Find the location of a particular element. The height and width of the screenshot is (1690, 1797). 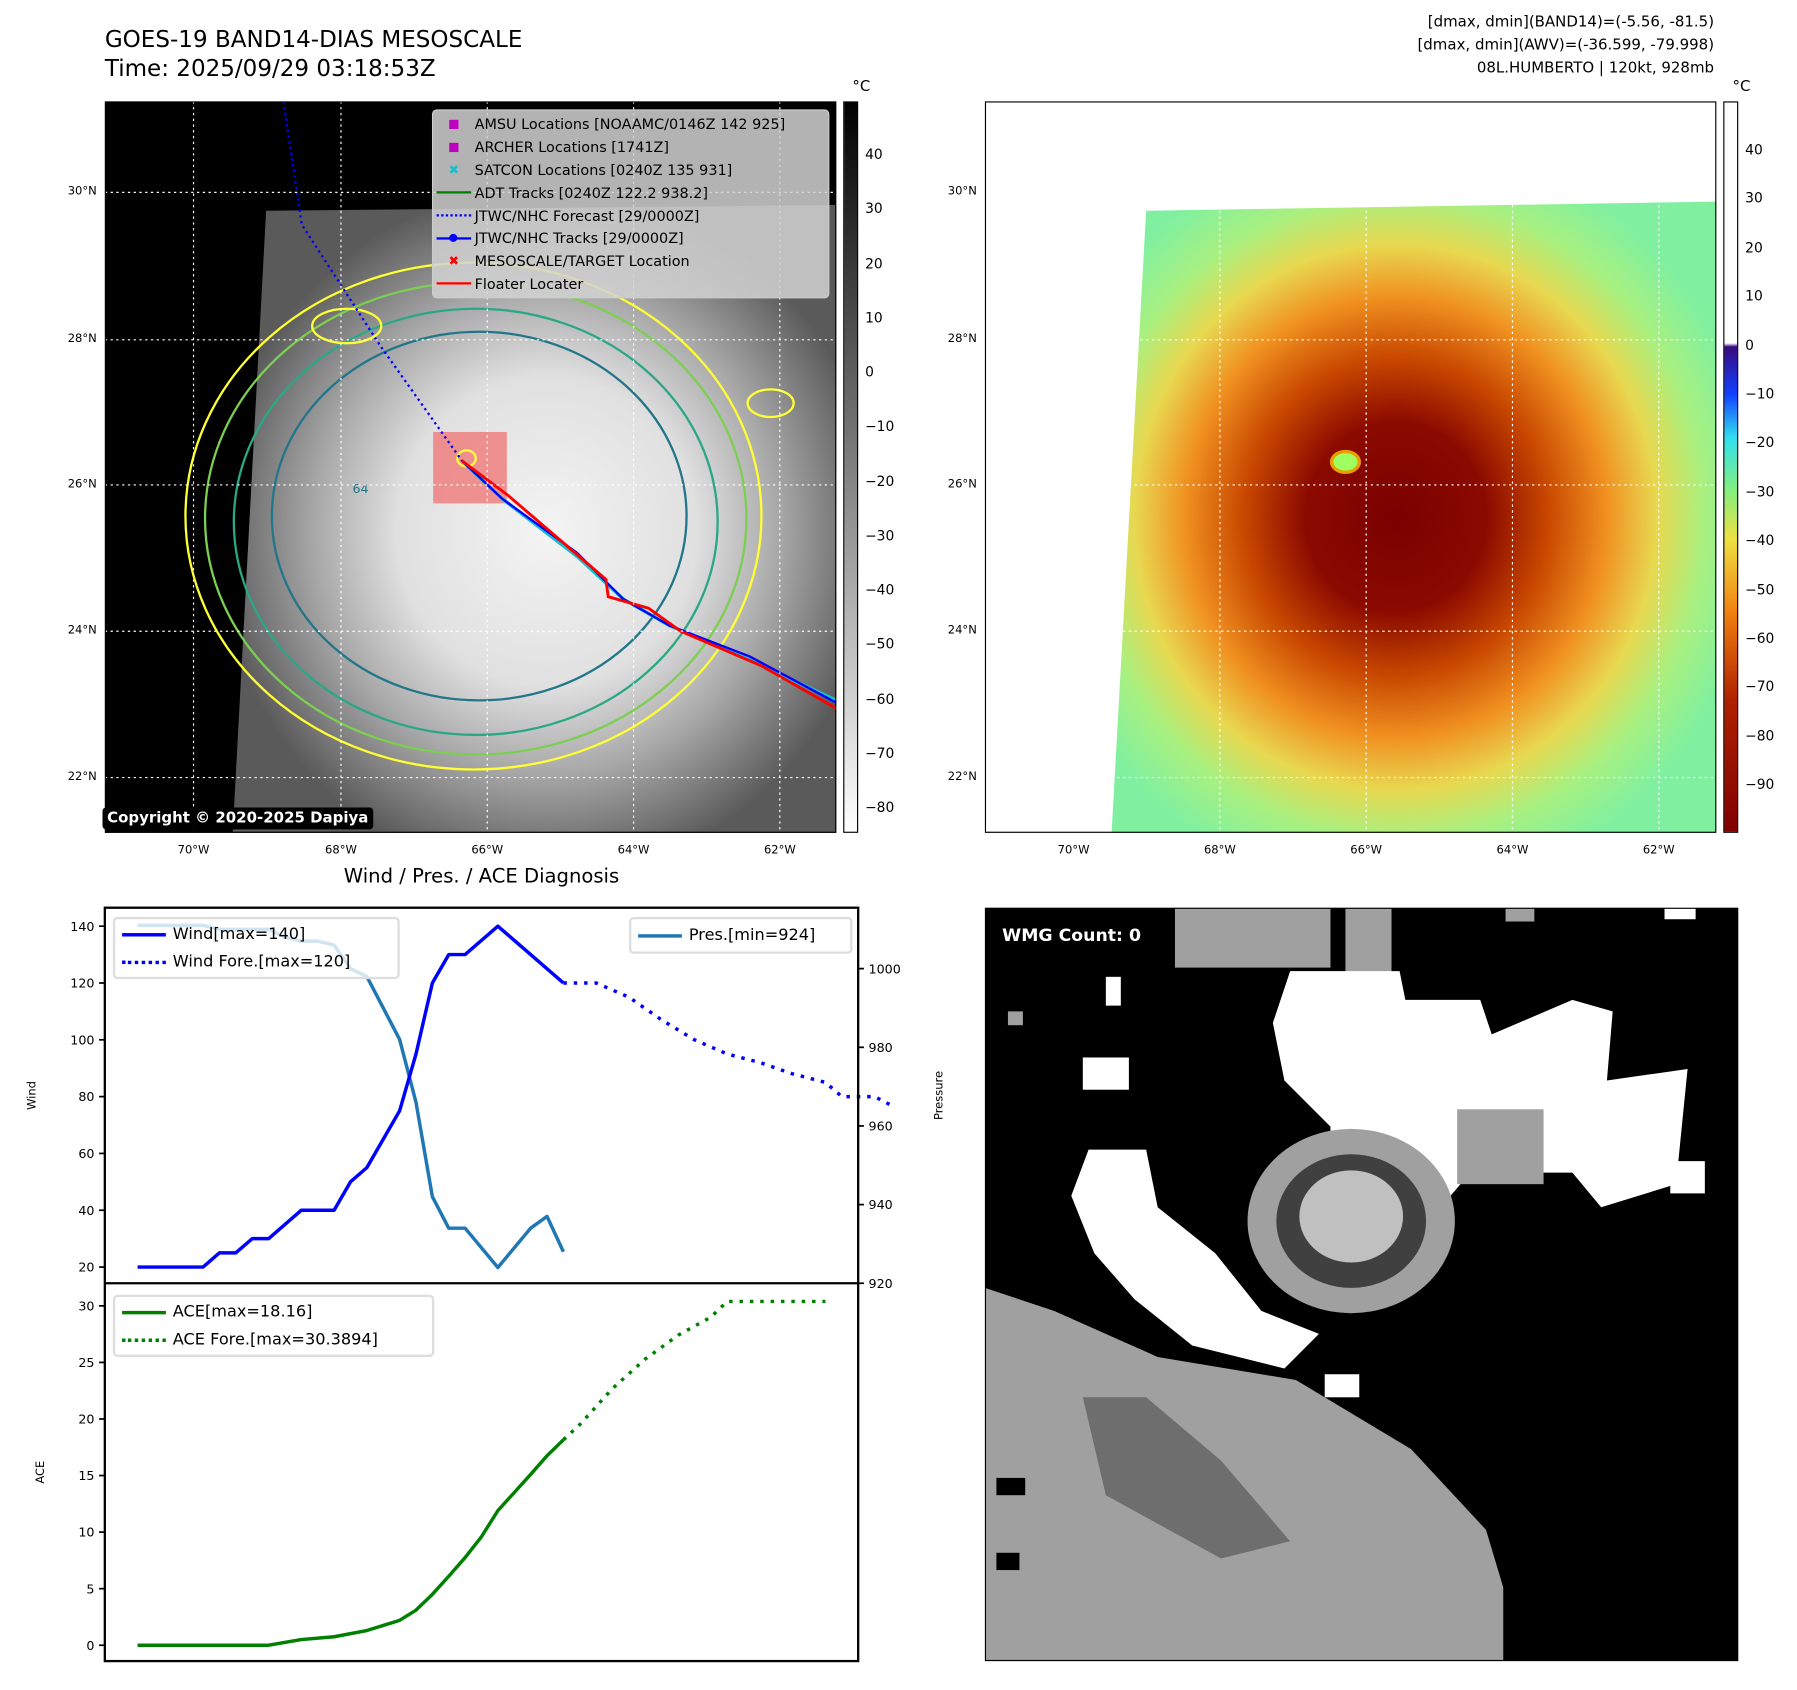

ace-forecast-line is located at coordinates (694, 1370).